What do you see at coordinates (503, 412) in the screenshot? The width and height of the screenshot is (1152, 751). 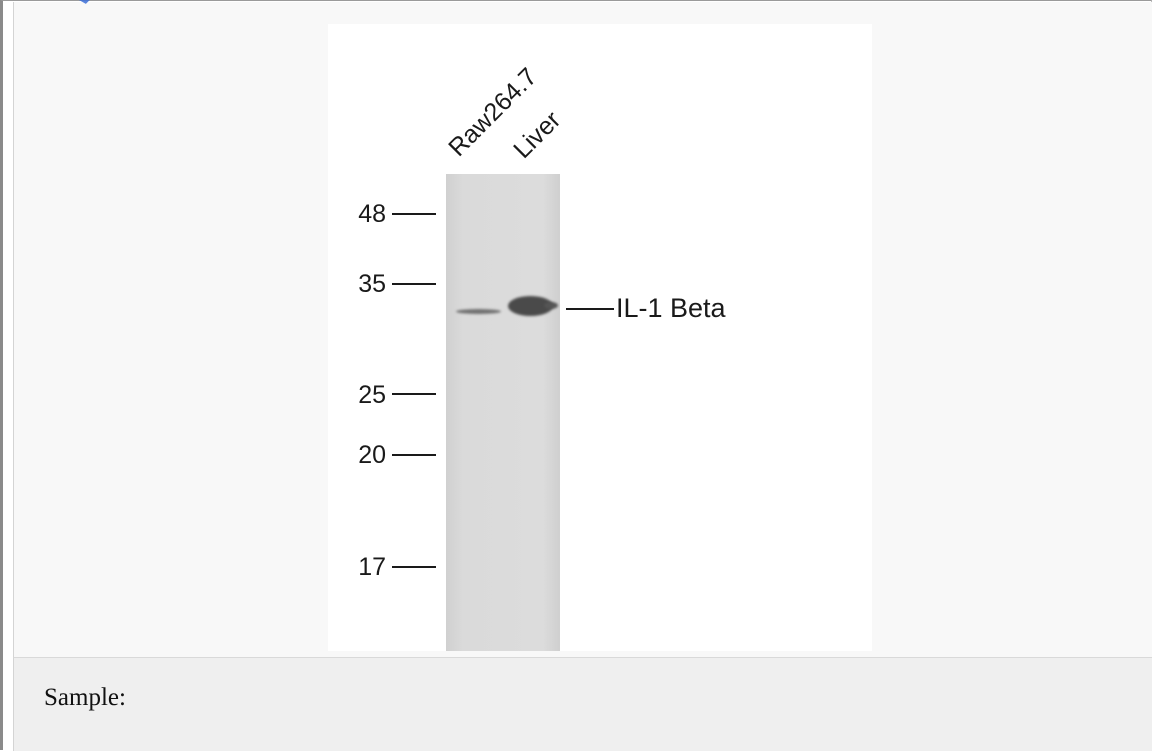 I see `blot-membrane-strip` at bounding box center [503, 412].